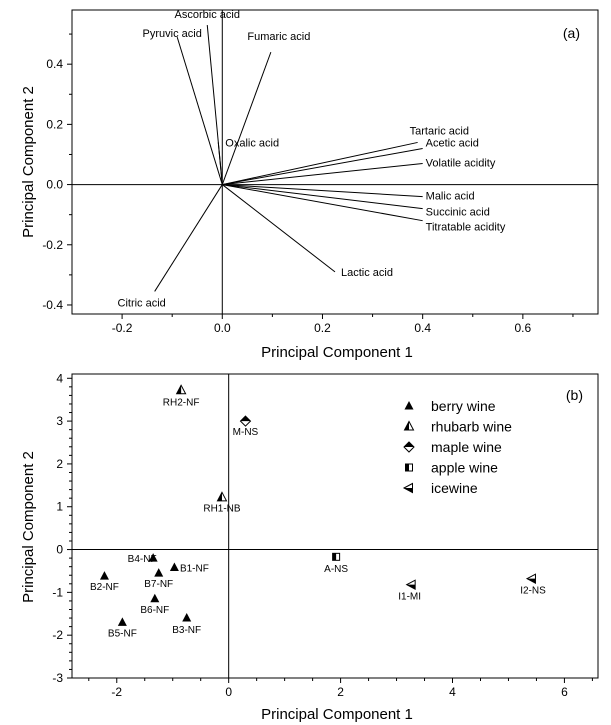 The width and height of the screenshot is (611, 725). What do you see at coordinates (409, 597) in the screenshot?
I see `score-label-i1-mi: I1-MI` at bounding box center [409, 597].